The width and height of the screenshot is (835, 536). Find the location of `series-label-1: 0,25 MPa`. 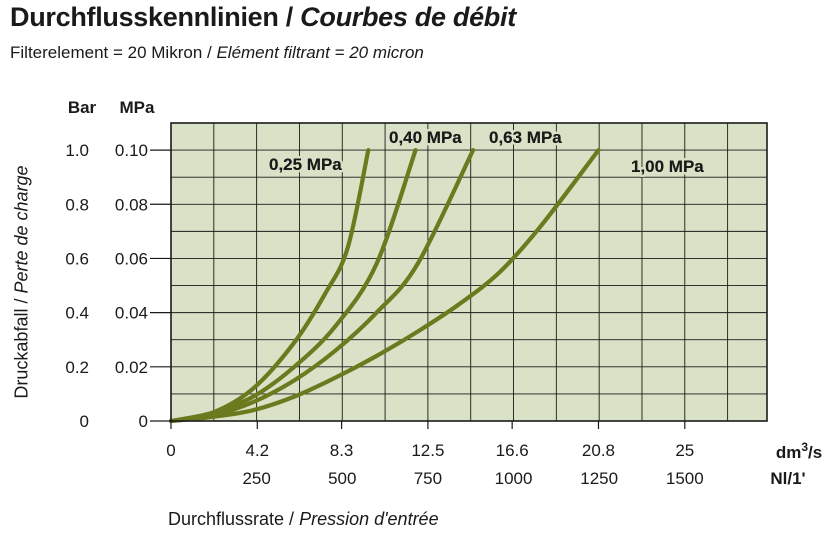

series-label-1: 0,25 MPa is located at coordinates (305, 164).